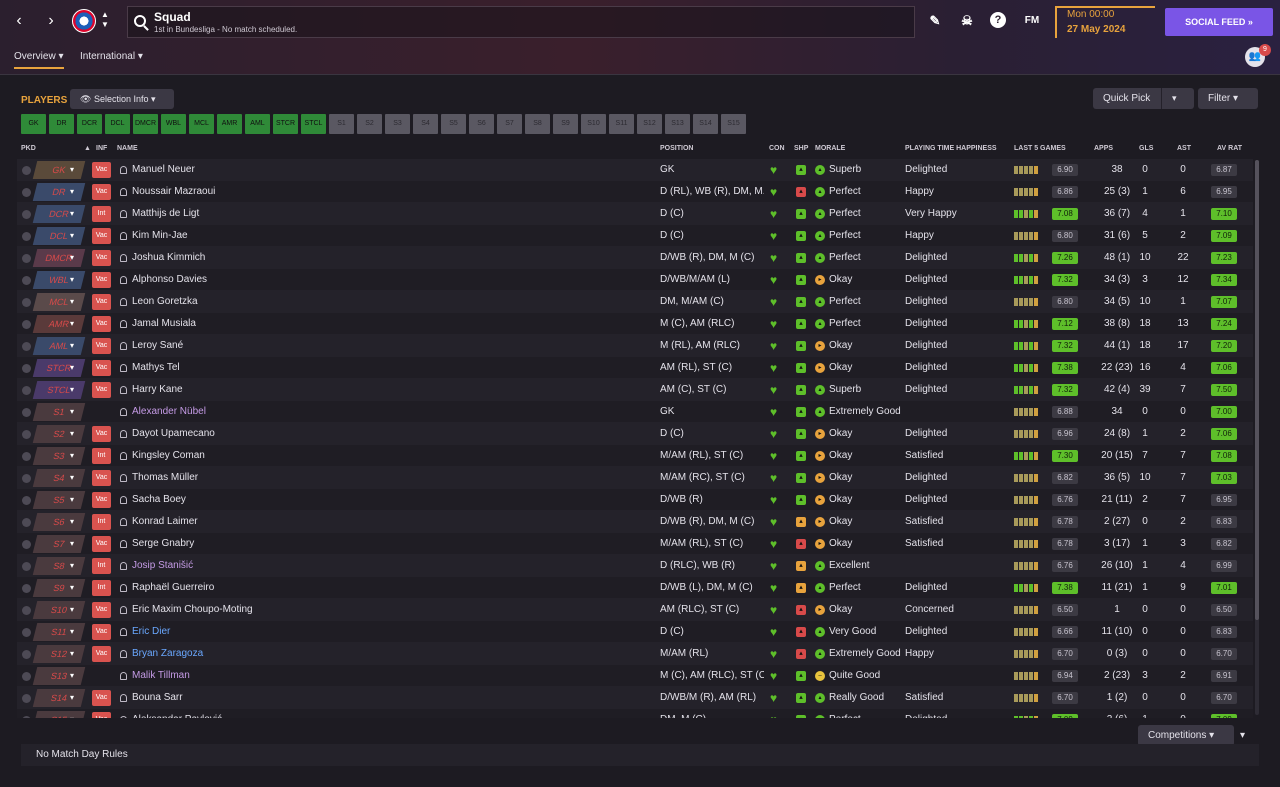 This screenshot has height=787, width=1280. I want to click on position-filter-s9: S9, so click(565, 124).